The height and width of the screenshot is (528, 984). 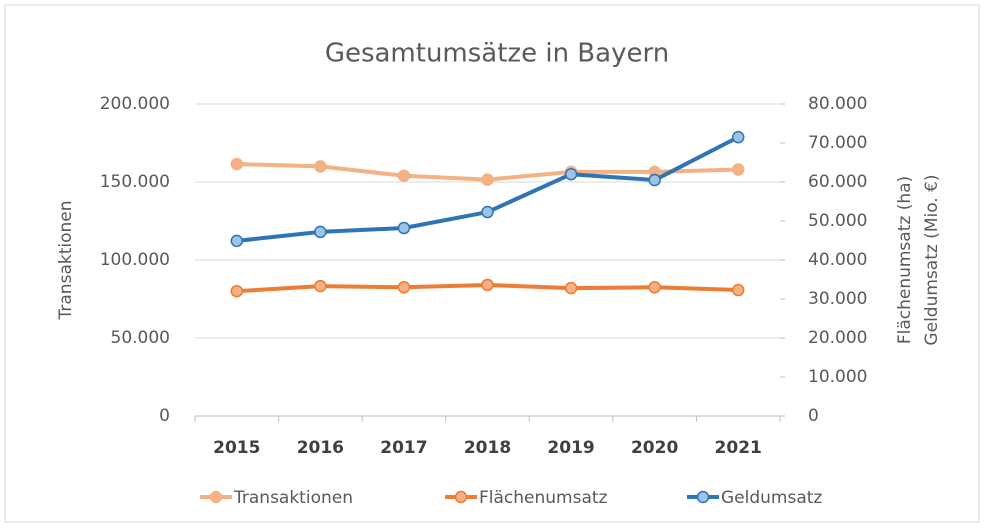 What do you see at coordinates (236, 448) in the screenshot?
I see `x-tick-label: 2015` at bounding box center [236, 448].